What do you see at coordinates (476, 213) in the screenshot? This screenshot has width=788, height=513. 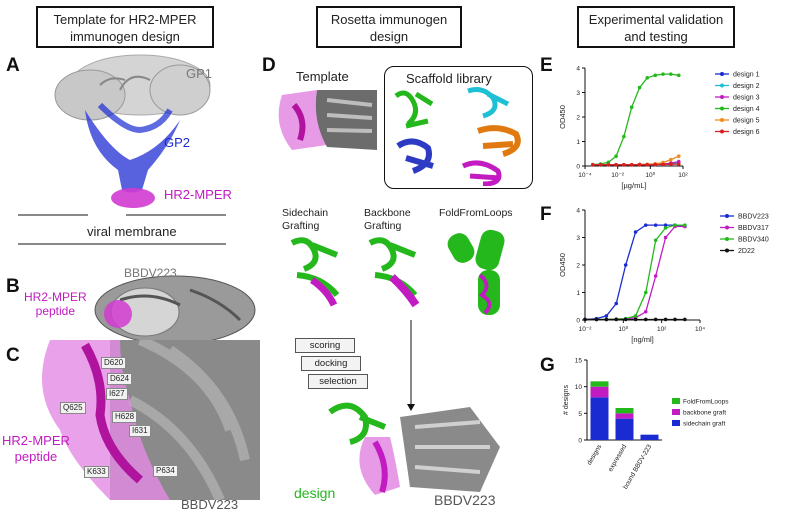 I see `method-foldfromloops: FoldFromLoops` at bounding box center [476, 213].